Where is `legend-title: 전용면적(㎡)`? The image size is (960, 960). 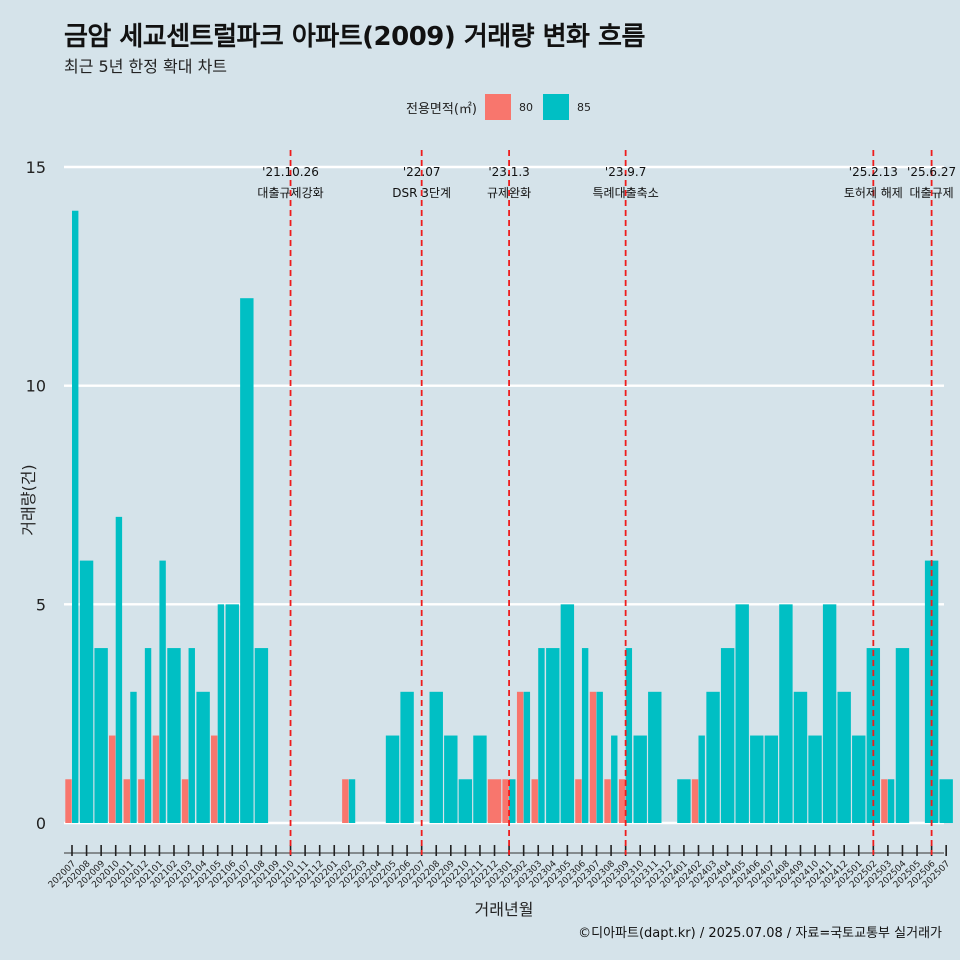 legend-title: 전용면적(㎡) is located at coordinates (441, 109).